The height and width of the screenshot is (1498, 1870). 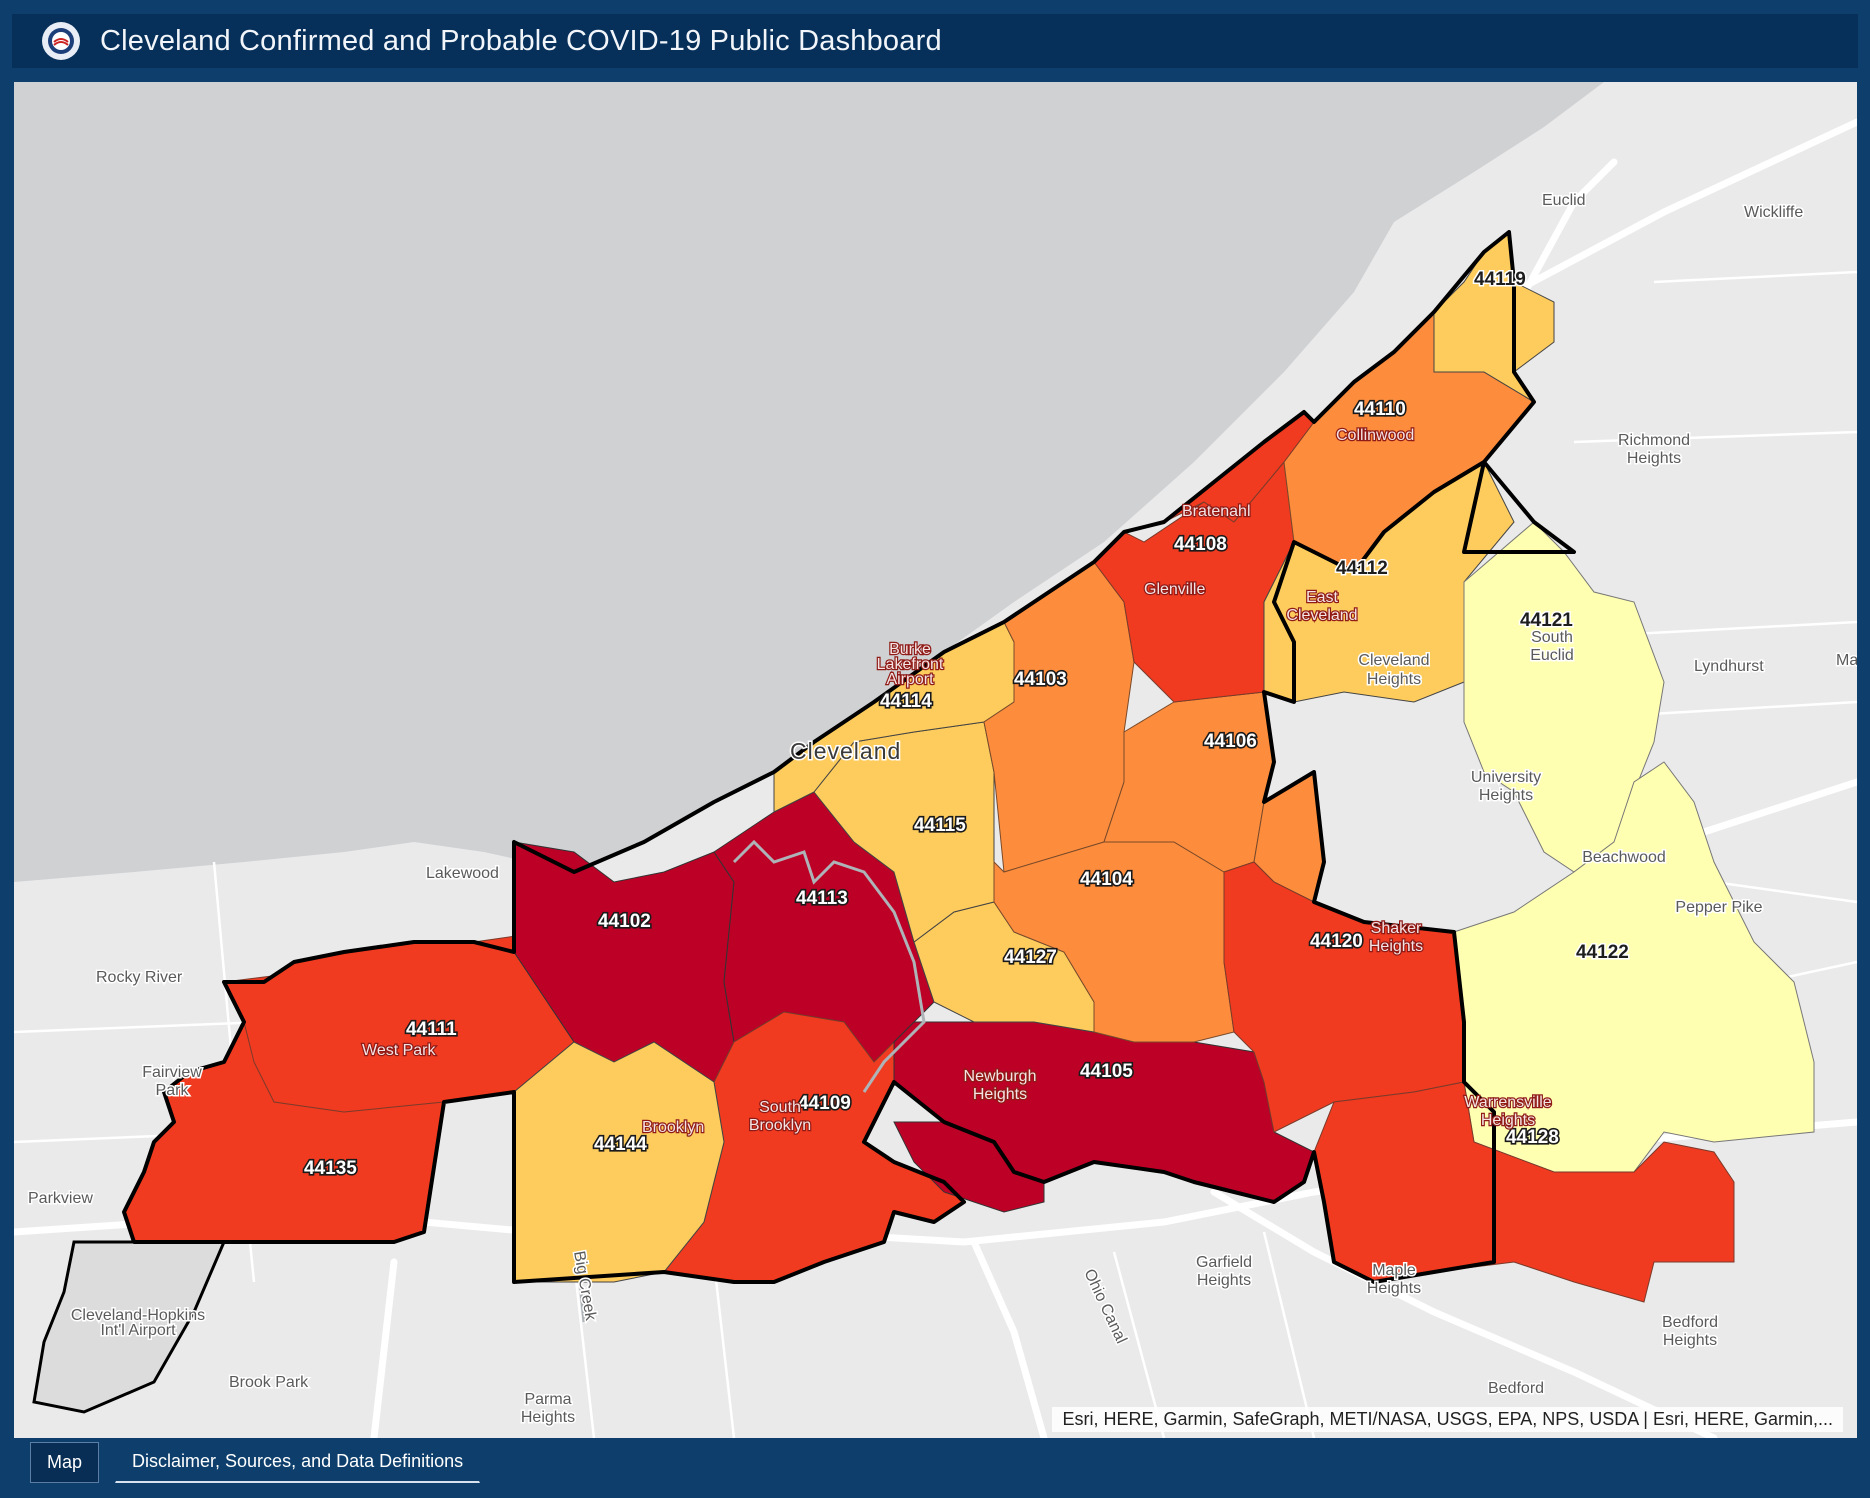 What do you see at coordinates (1200, 544) in the screenshot?
I see `zip-label: 44108` at bounding box center [1200, 544].